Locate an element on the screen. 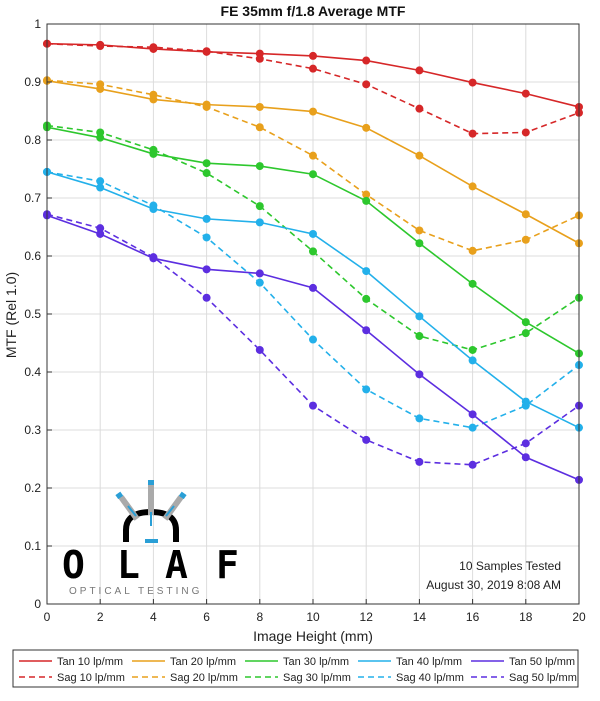 This screenshot has width=600, height=701. x-tick-label: 14 is located at coordinates (420, 617).